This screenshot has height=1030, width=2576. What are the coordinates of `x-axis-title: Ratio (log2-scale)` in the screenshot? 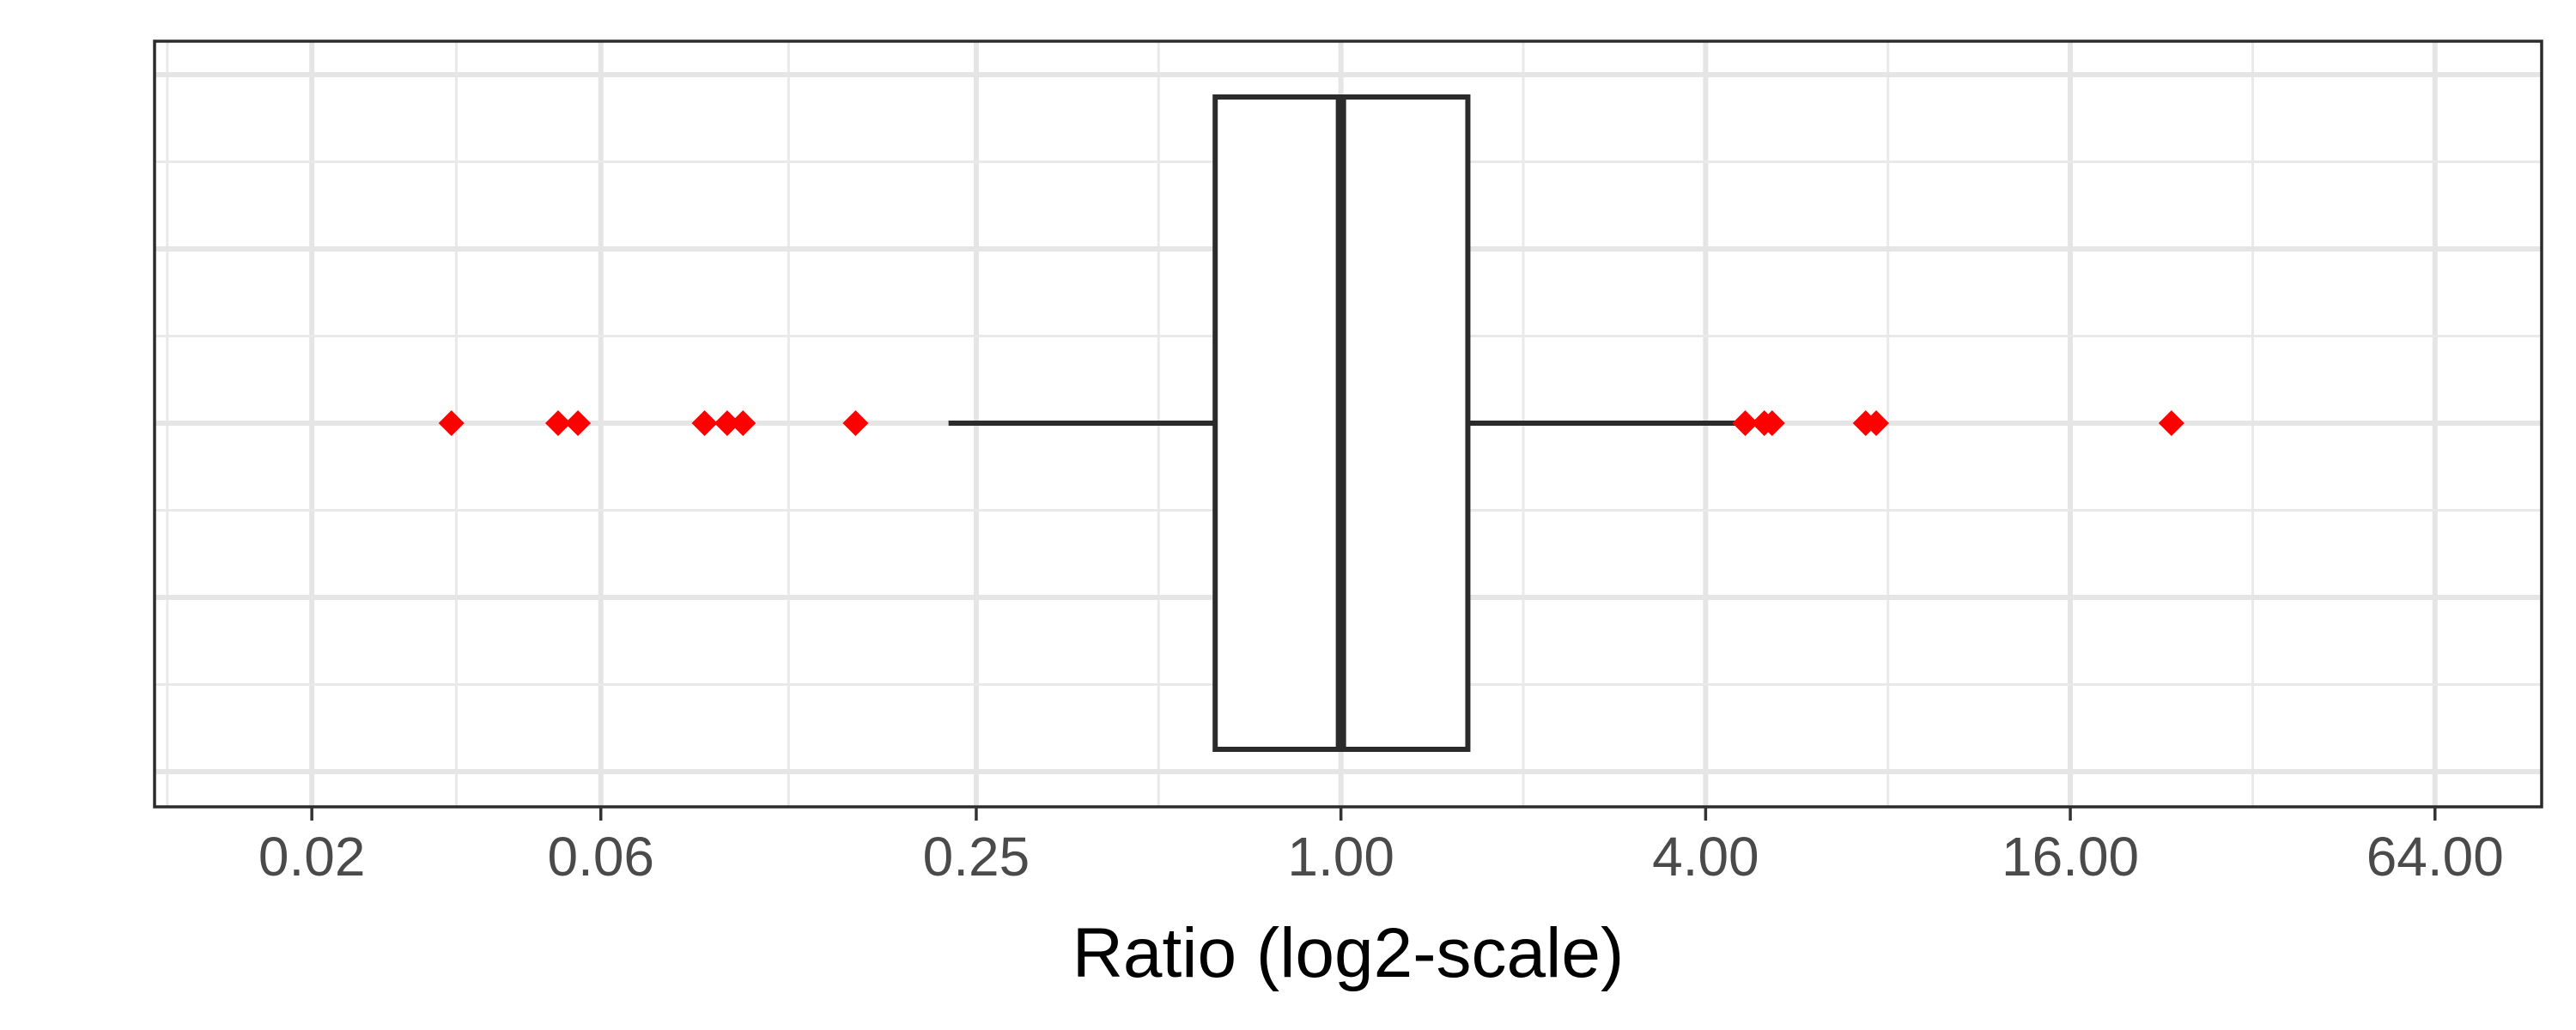 It's located at (1349, 953).